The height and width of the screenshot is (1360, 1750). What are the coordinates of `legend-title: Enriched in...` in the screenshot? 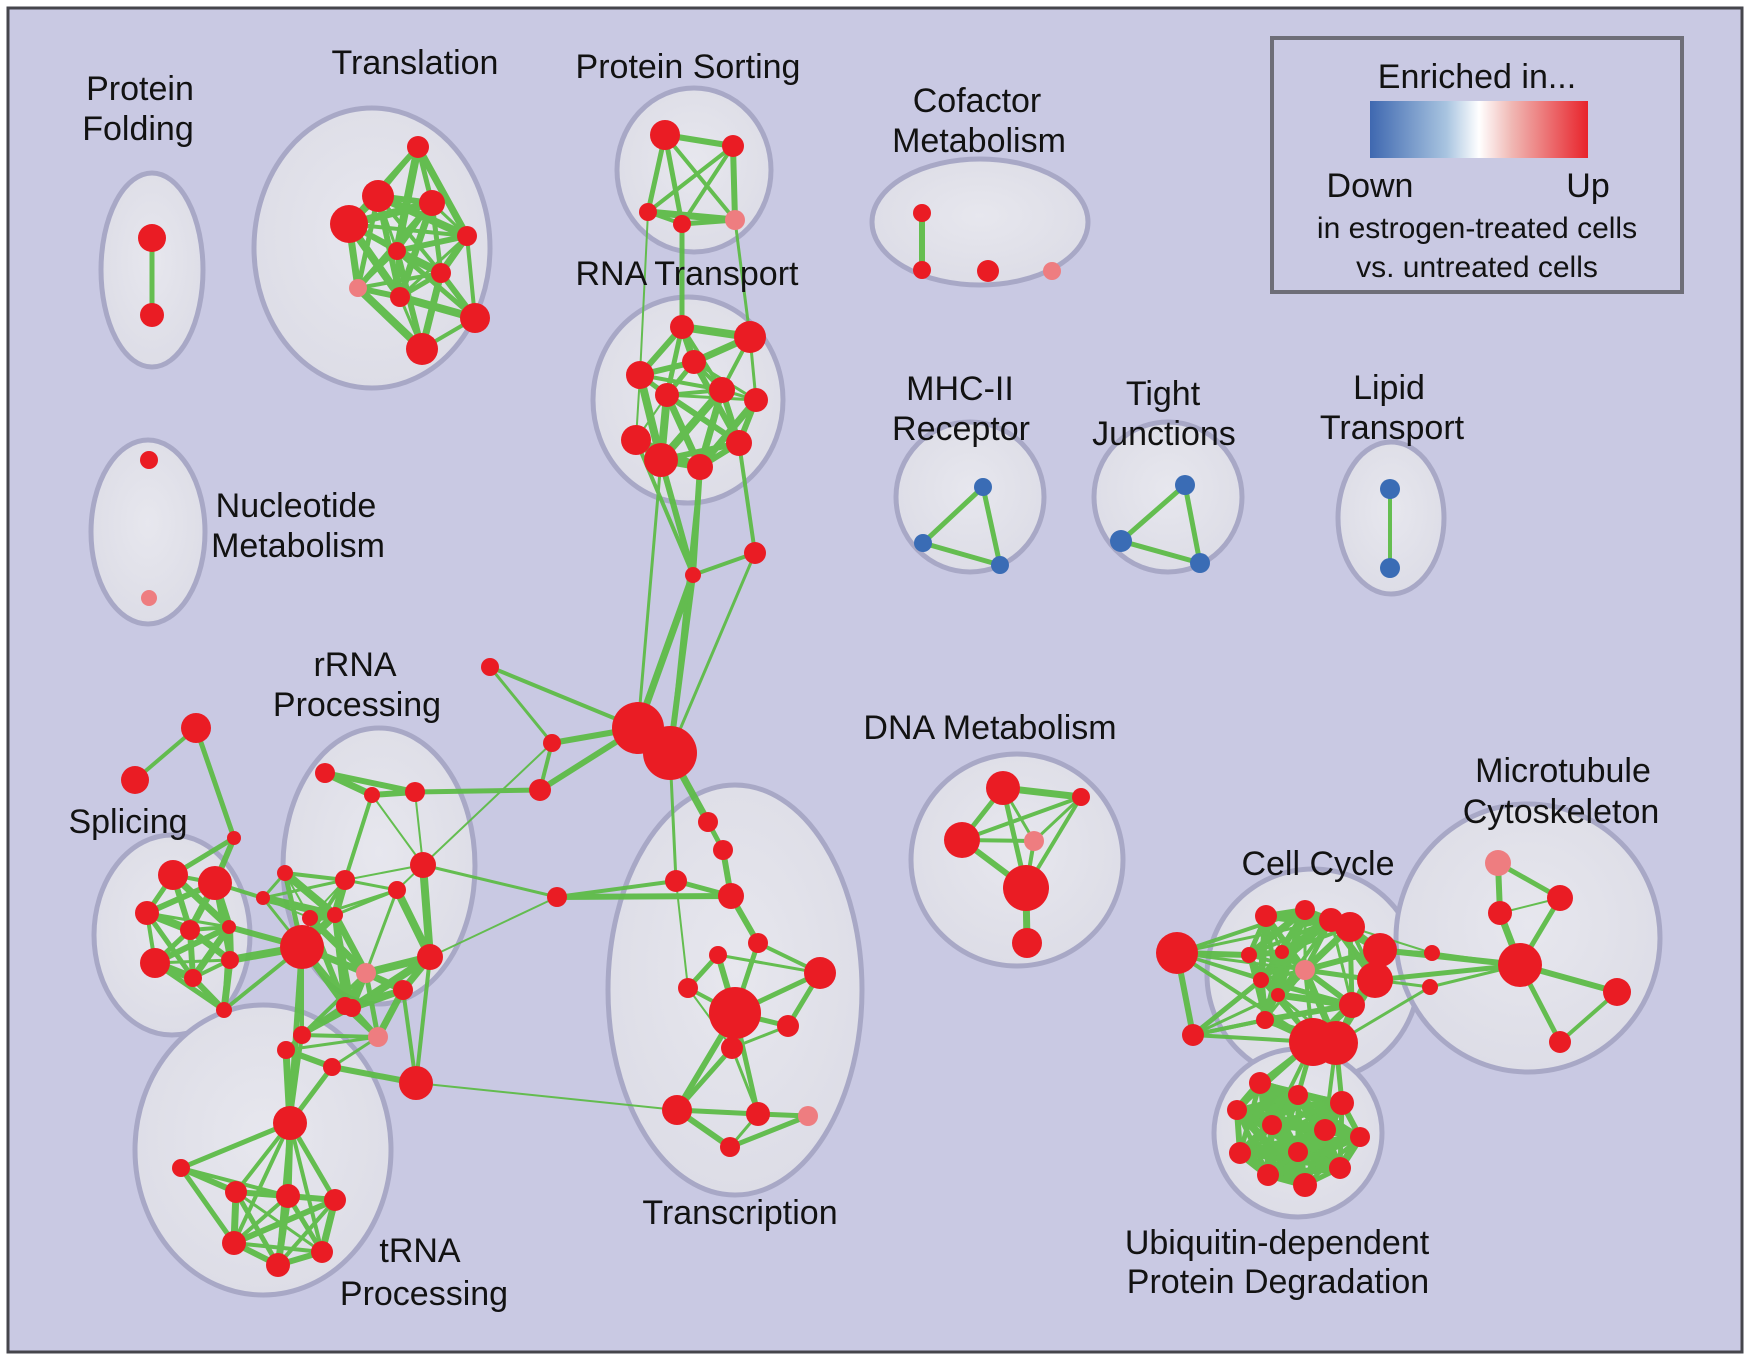 It's located at (1477, 77).